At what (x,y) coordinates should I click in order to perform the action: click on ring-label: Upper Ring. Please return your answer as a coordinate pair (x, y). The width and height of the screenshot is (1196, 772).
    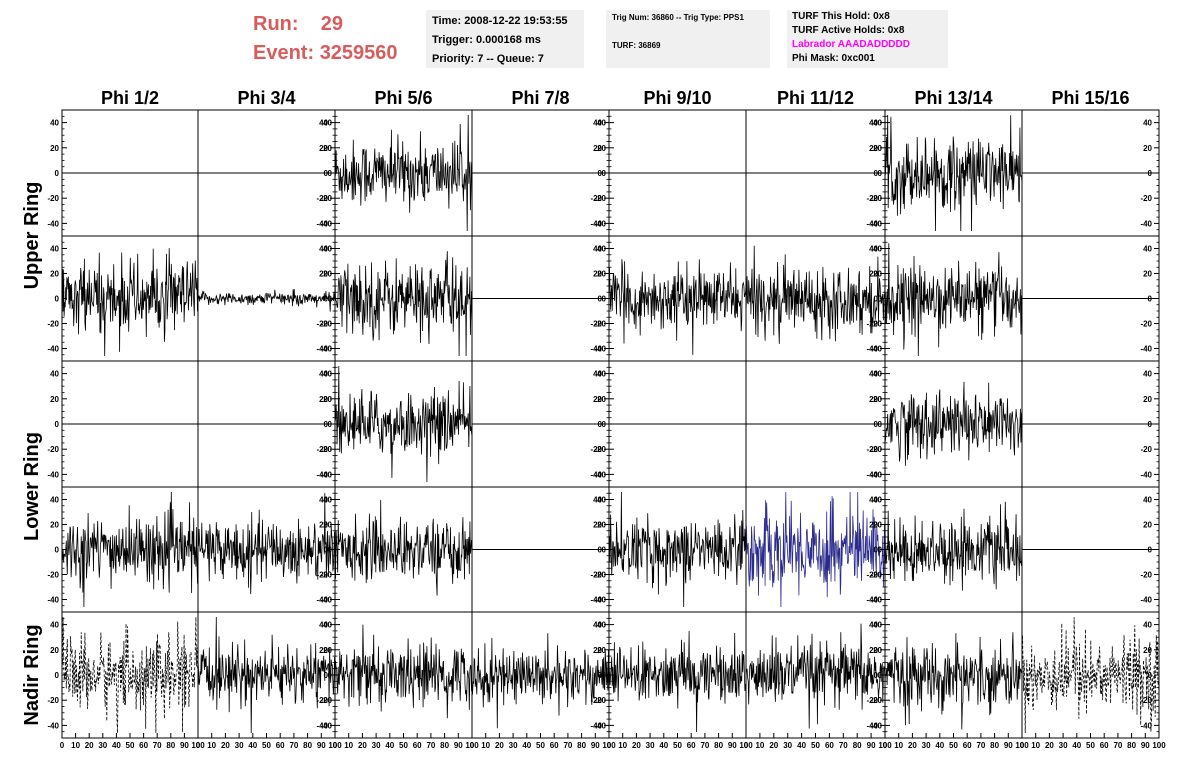
    Looking at the image, I should click on (32, 236).